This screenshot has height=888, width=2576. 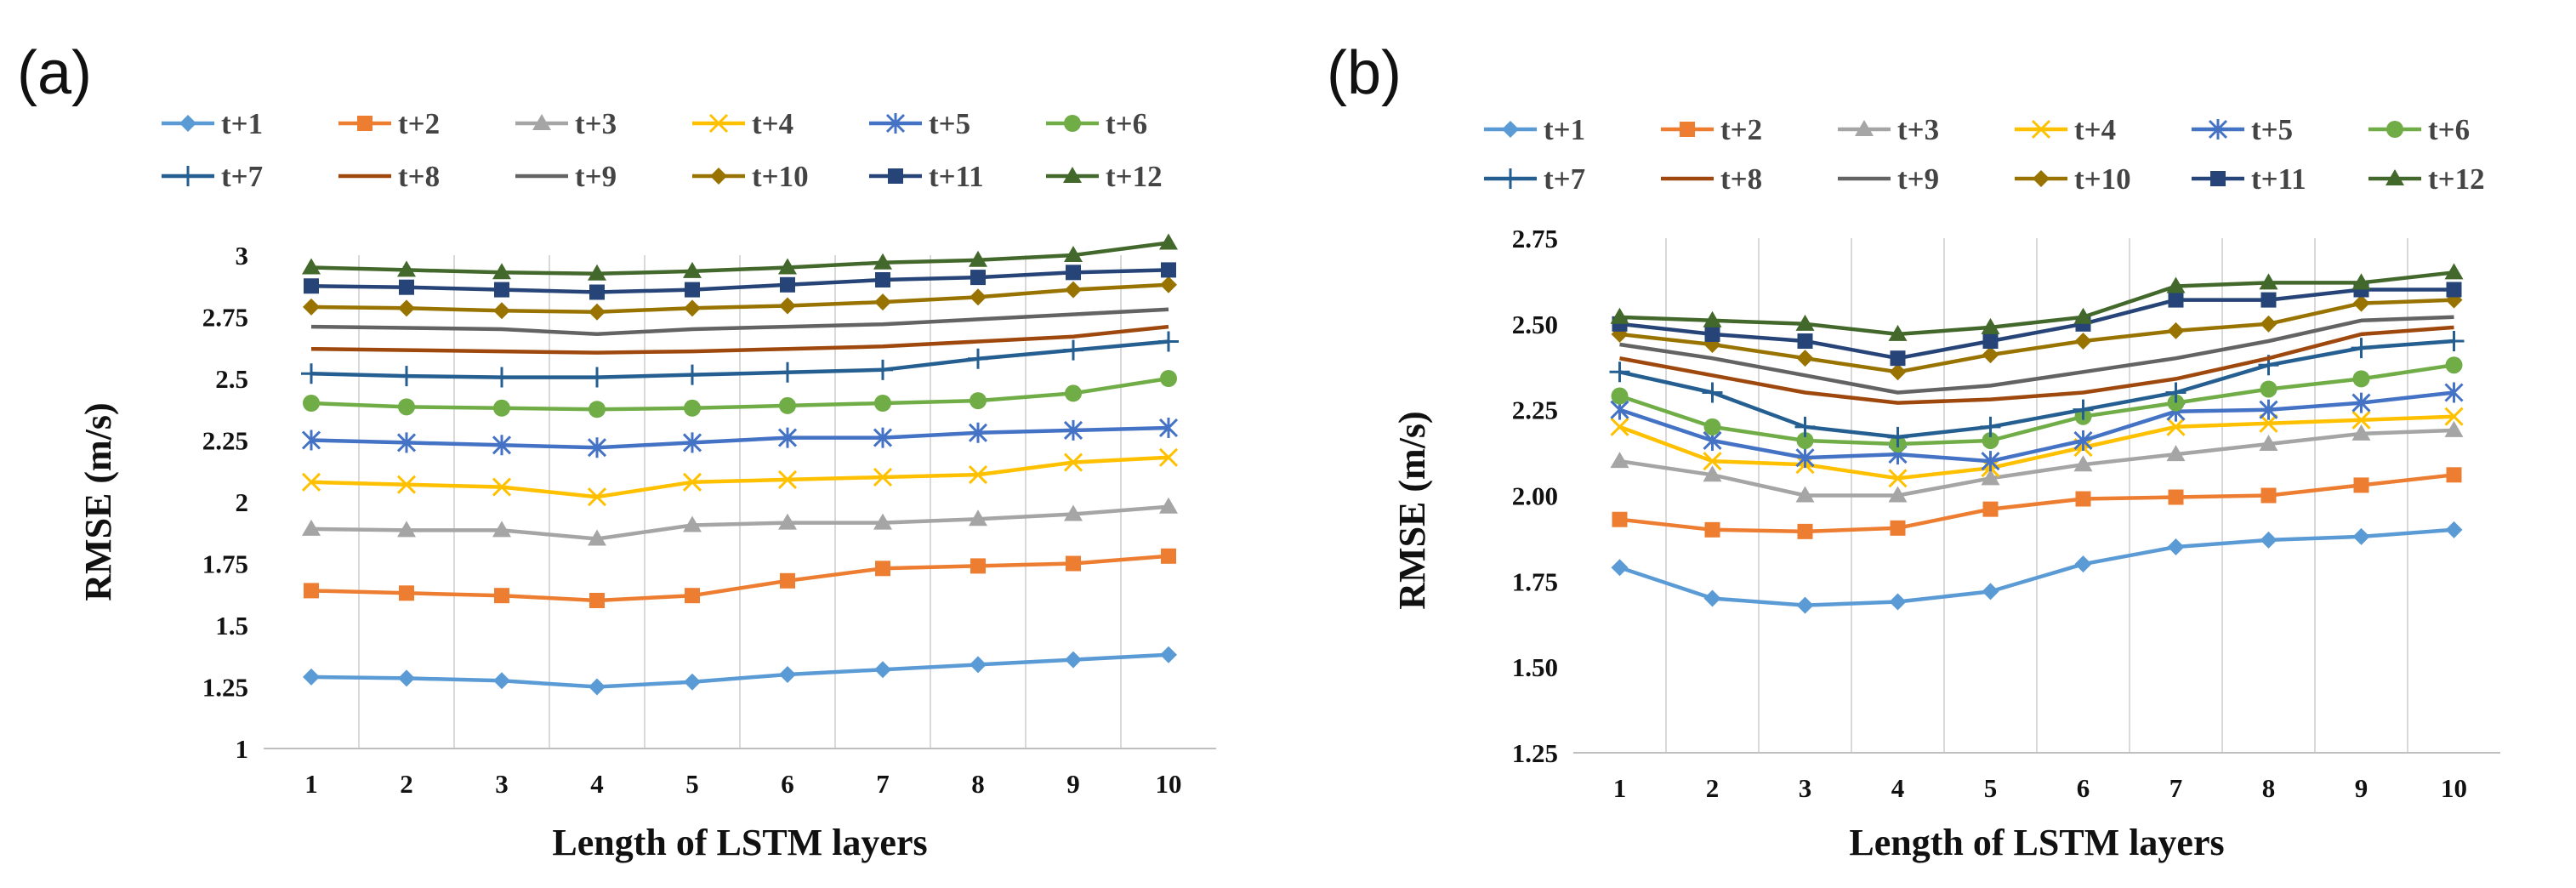 I want to click on y-tick-label: 2, so click(x=242, y=502).